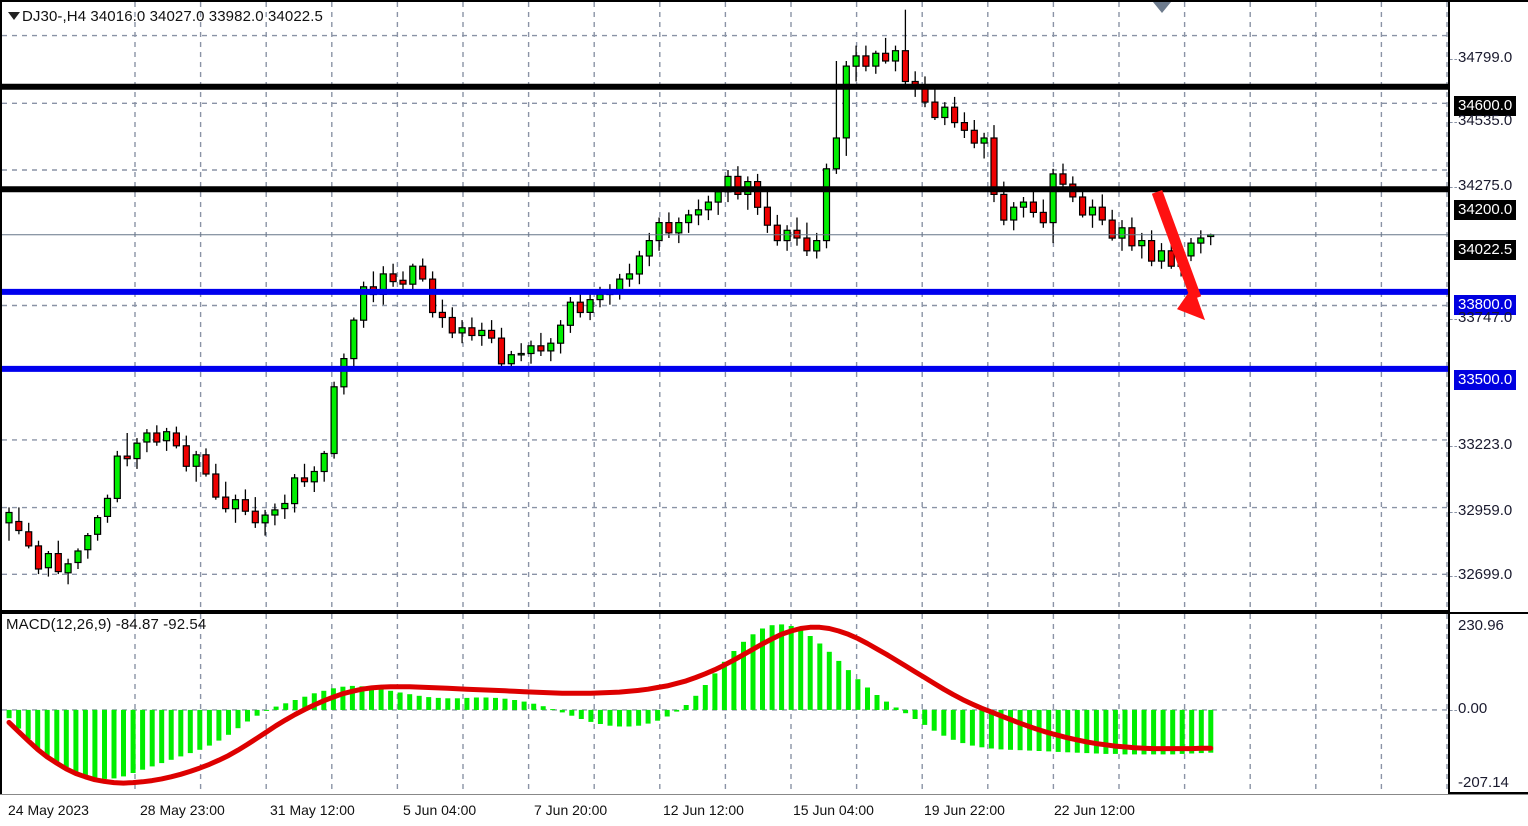 This screenshot has height=826, width=1528. What do you see at coordinates (1485, 210) in the screenshot?
I see `price-axis-tag: 34200.0` at bounding box center [1485, 210].